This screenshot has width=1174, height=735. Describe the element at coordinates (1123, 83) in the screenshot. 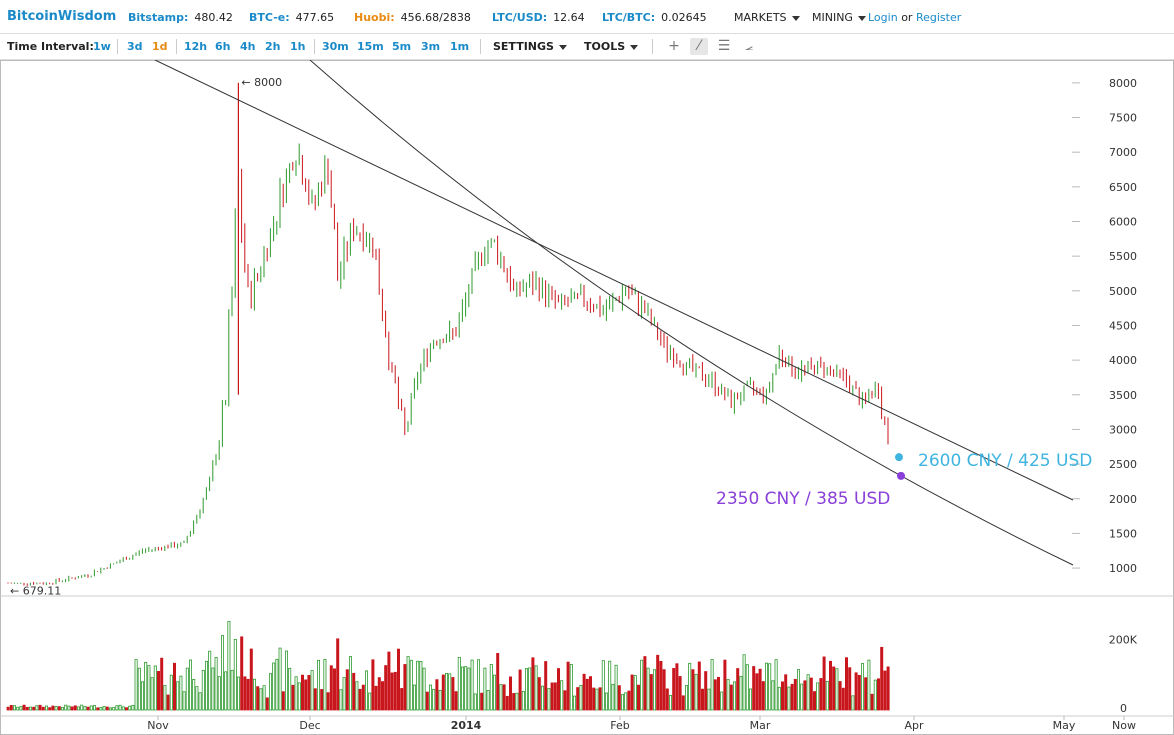

I see `y-tick-label: 8000` at that location.